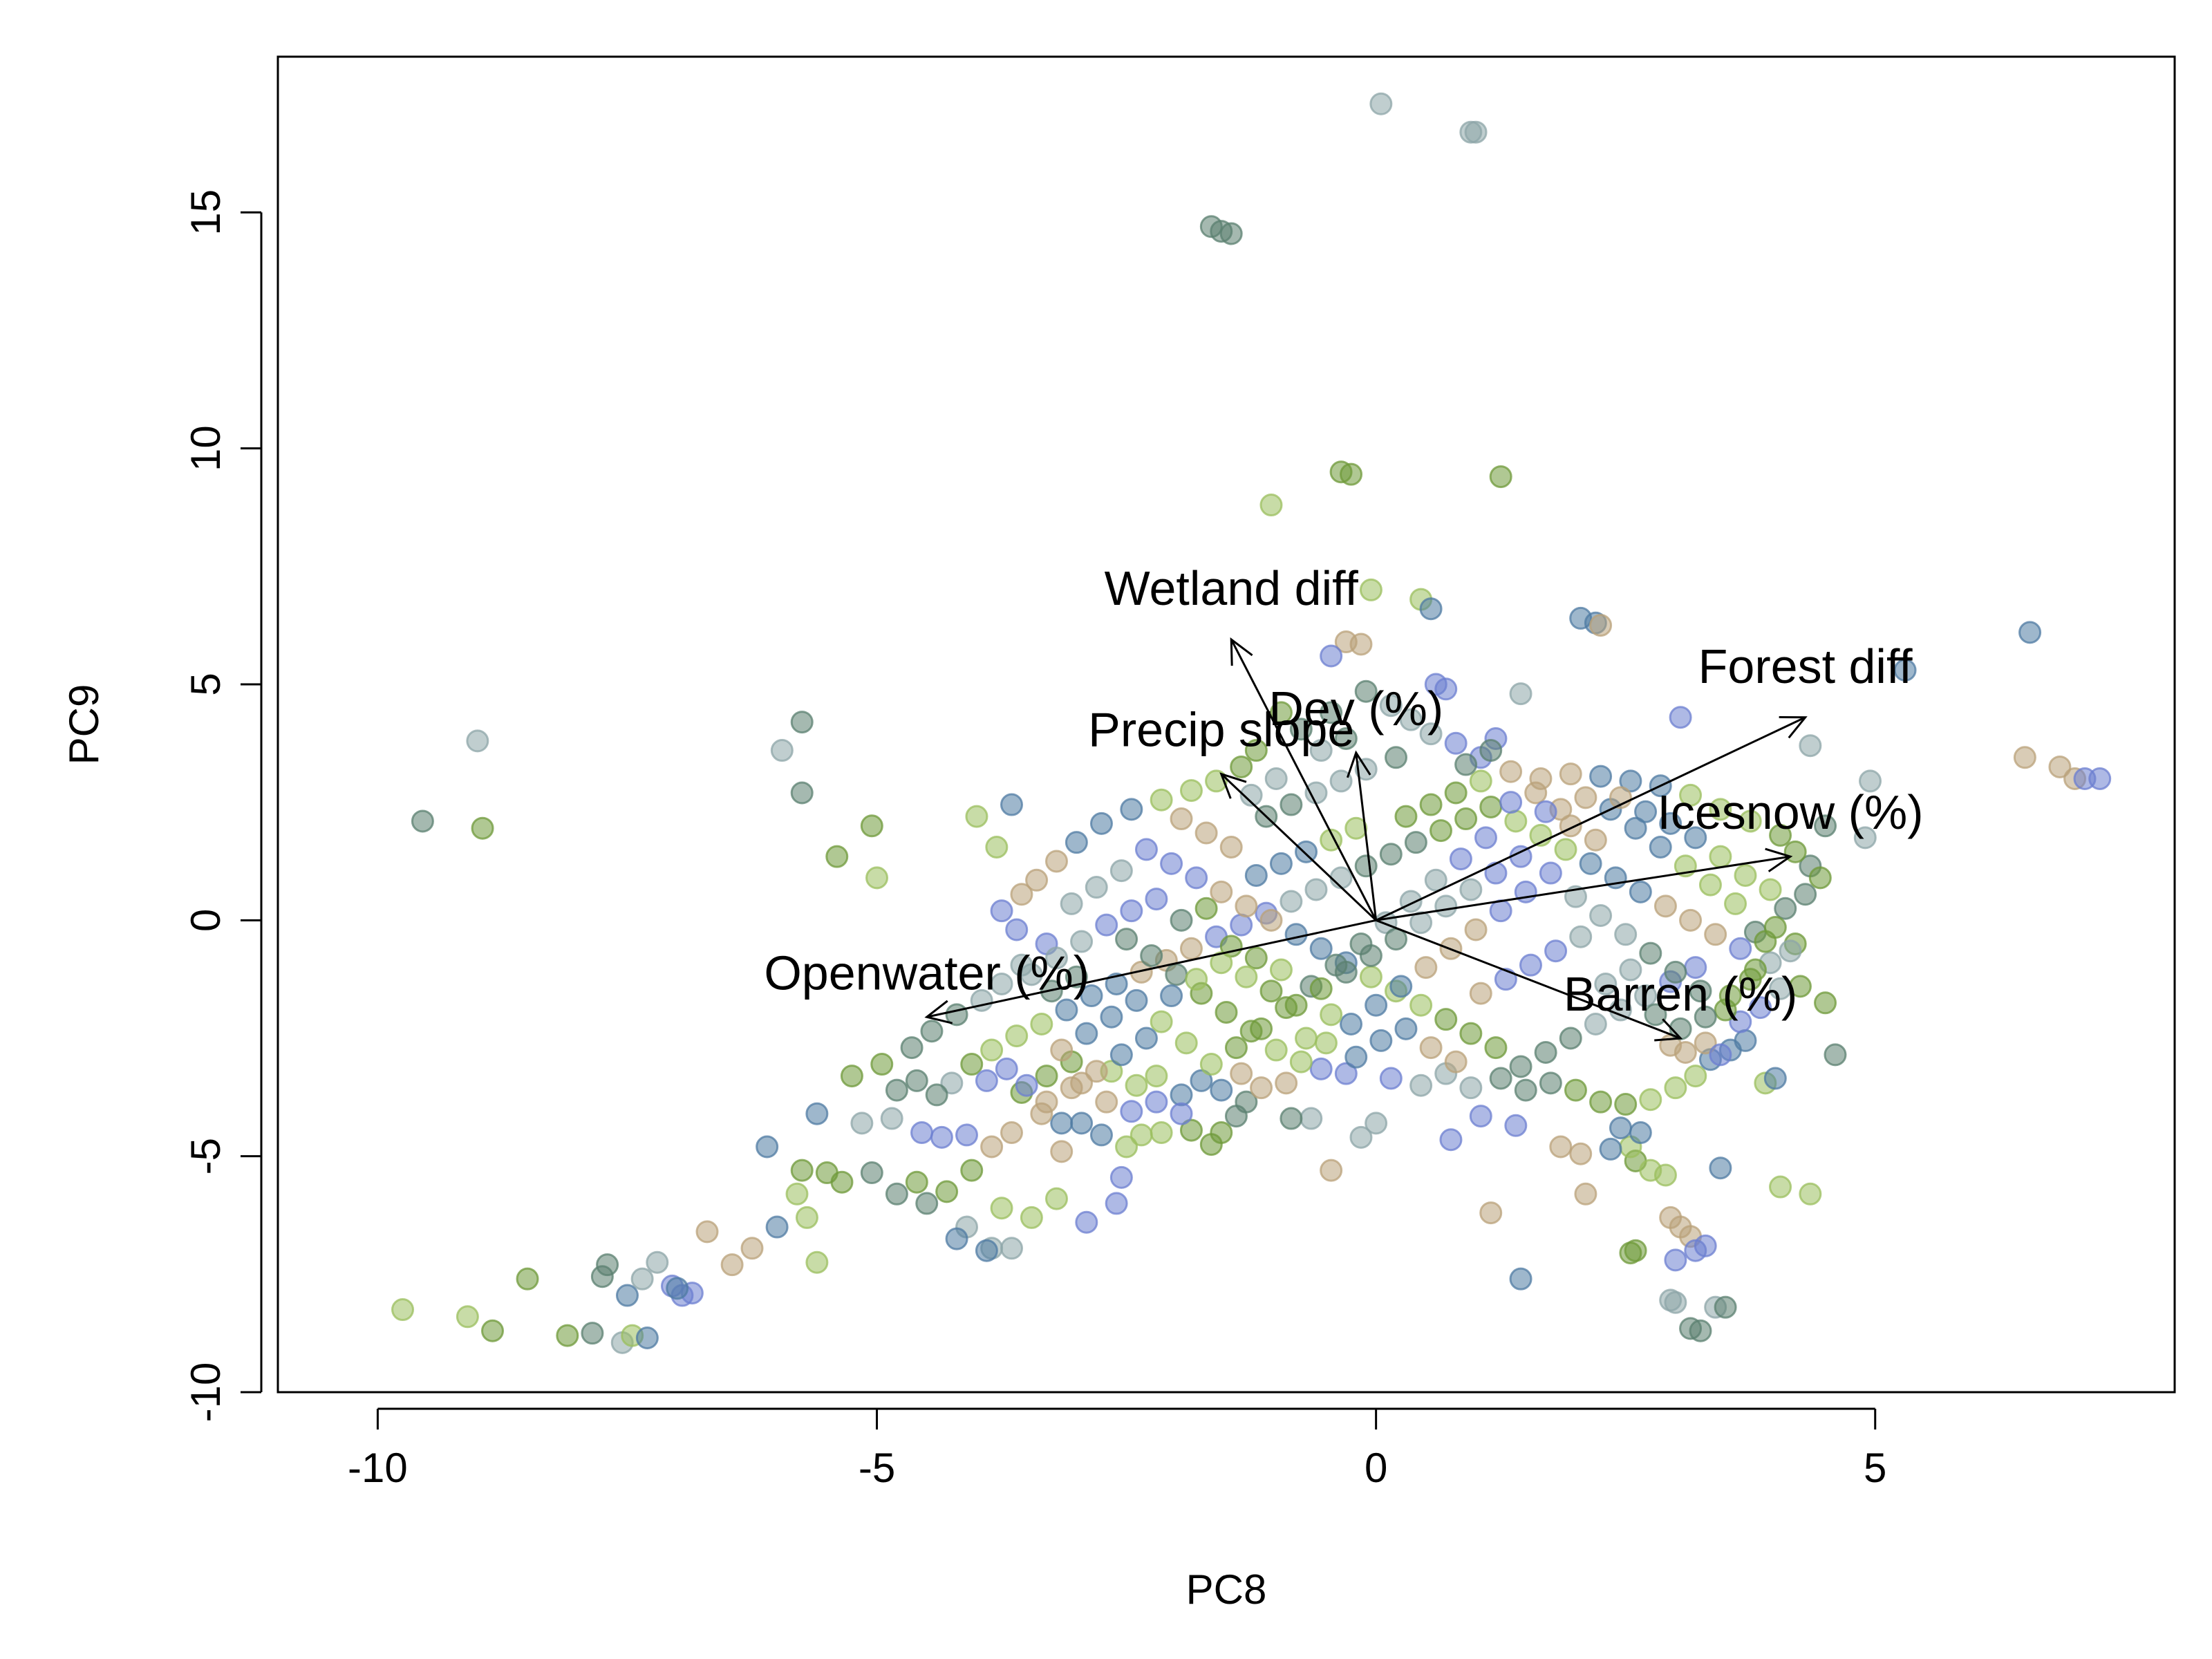  I want to click on loading-label: Forest diff, so click(1806, 666).